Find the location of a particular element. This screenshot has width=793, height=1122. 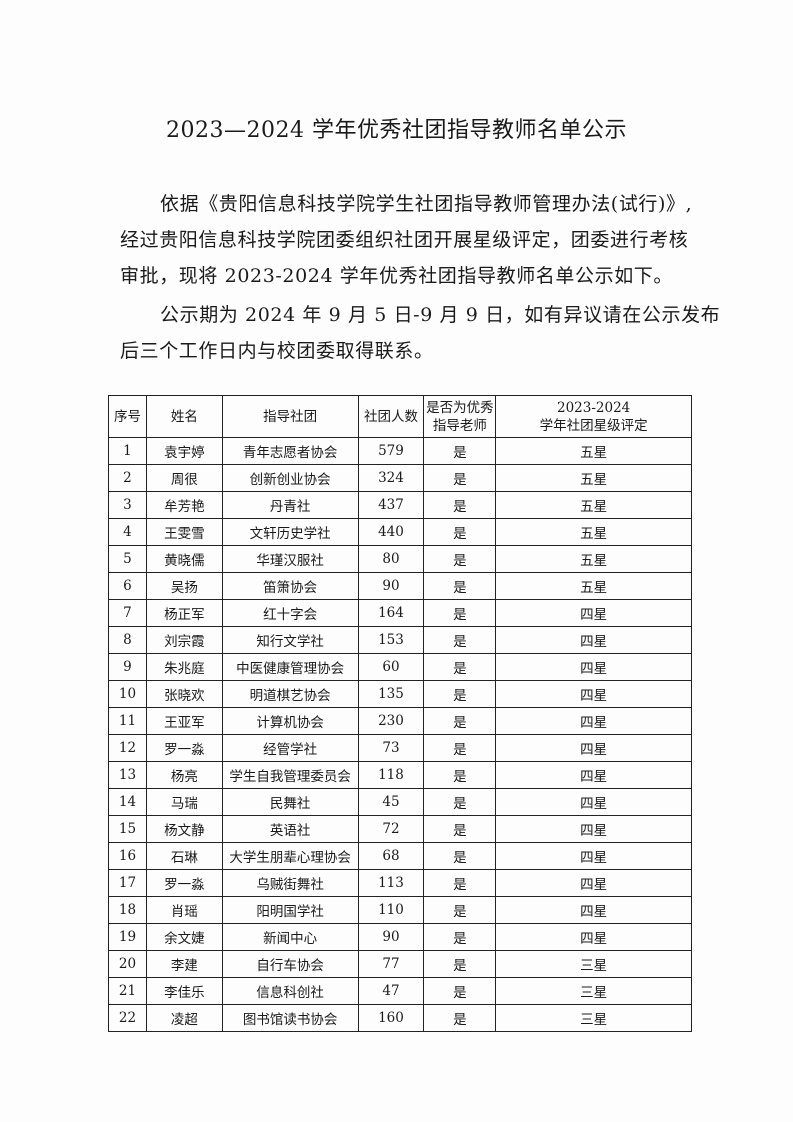

table-row: 15 杨文静 英语社 72 是四星 is located at coordinates (400, 829).